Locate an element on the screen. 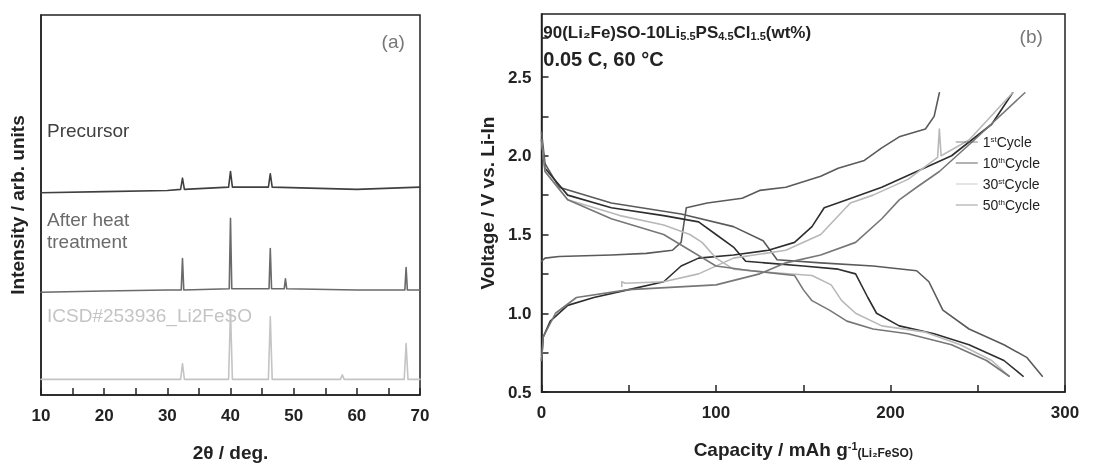  x-tick-label: 0 is located at coordinates (541, 412).